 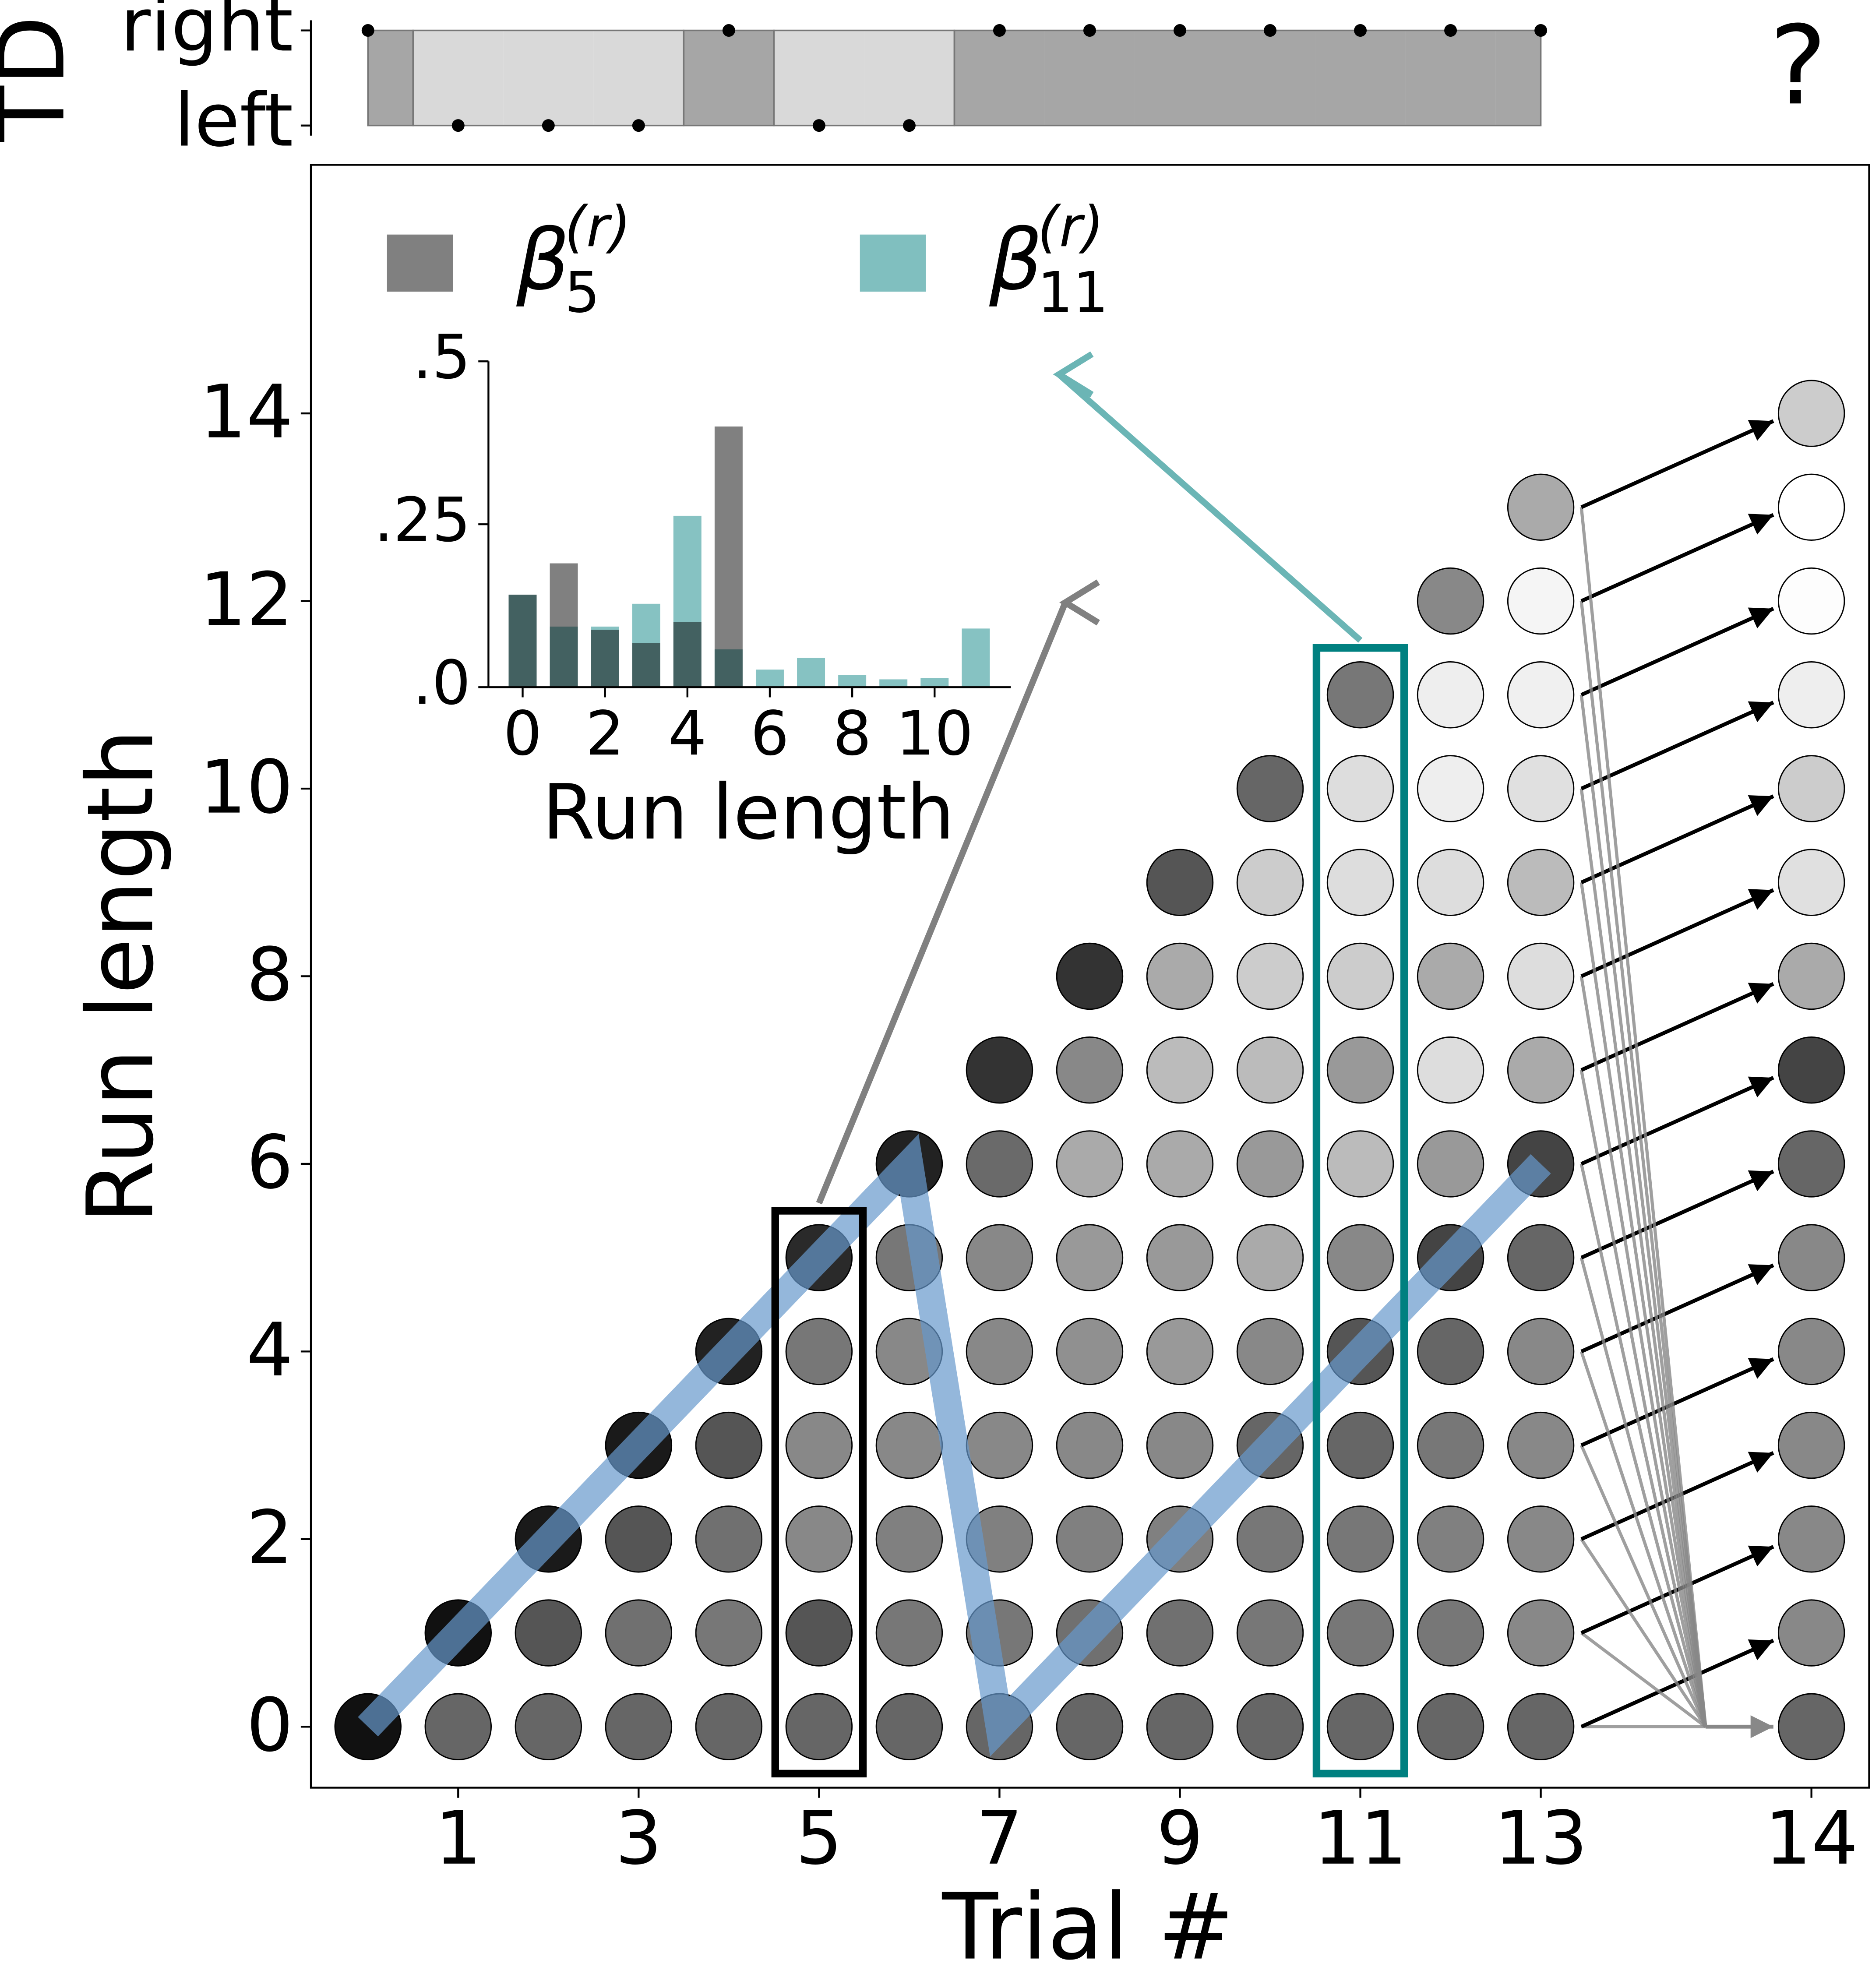 I want to click on inset-x-tick-label: 2, so click(x=604, y=734).